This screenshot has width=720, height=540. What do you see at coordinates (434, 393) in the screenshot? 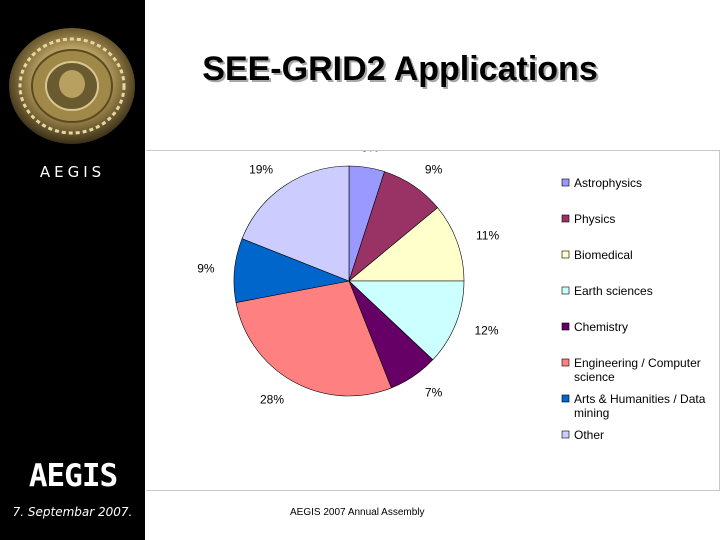
I see `pie-slice-label-4: 7%` at bounding box center [434, 393].